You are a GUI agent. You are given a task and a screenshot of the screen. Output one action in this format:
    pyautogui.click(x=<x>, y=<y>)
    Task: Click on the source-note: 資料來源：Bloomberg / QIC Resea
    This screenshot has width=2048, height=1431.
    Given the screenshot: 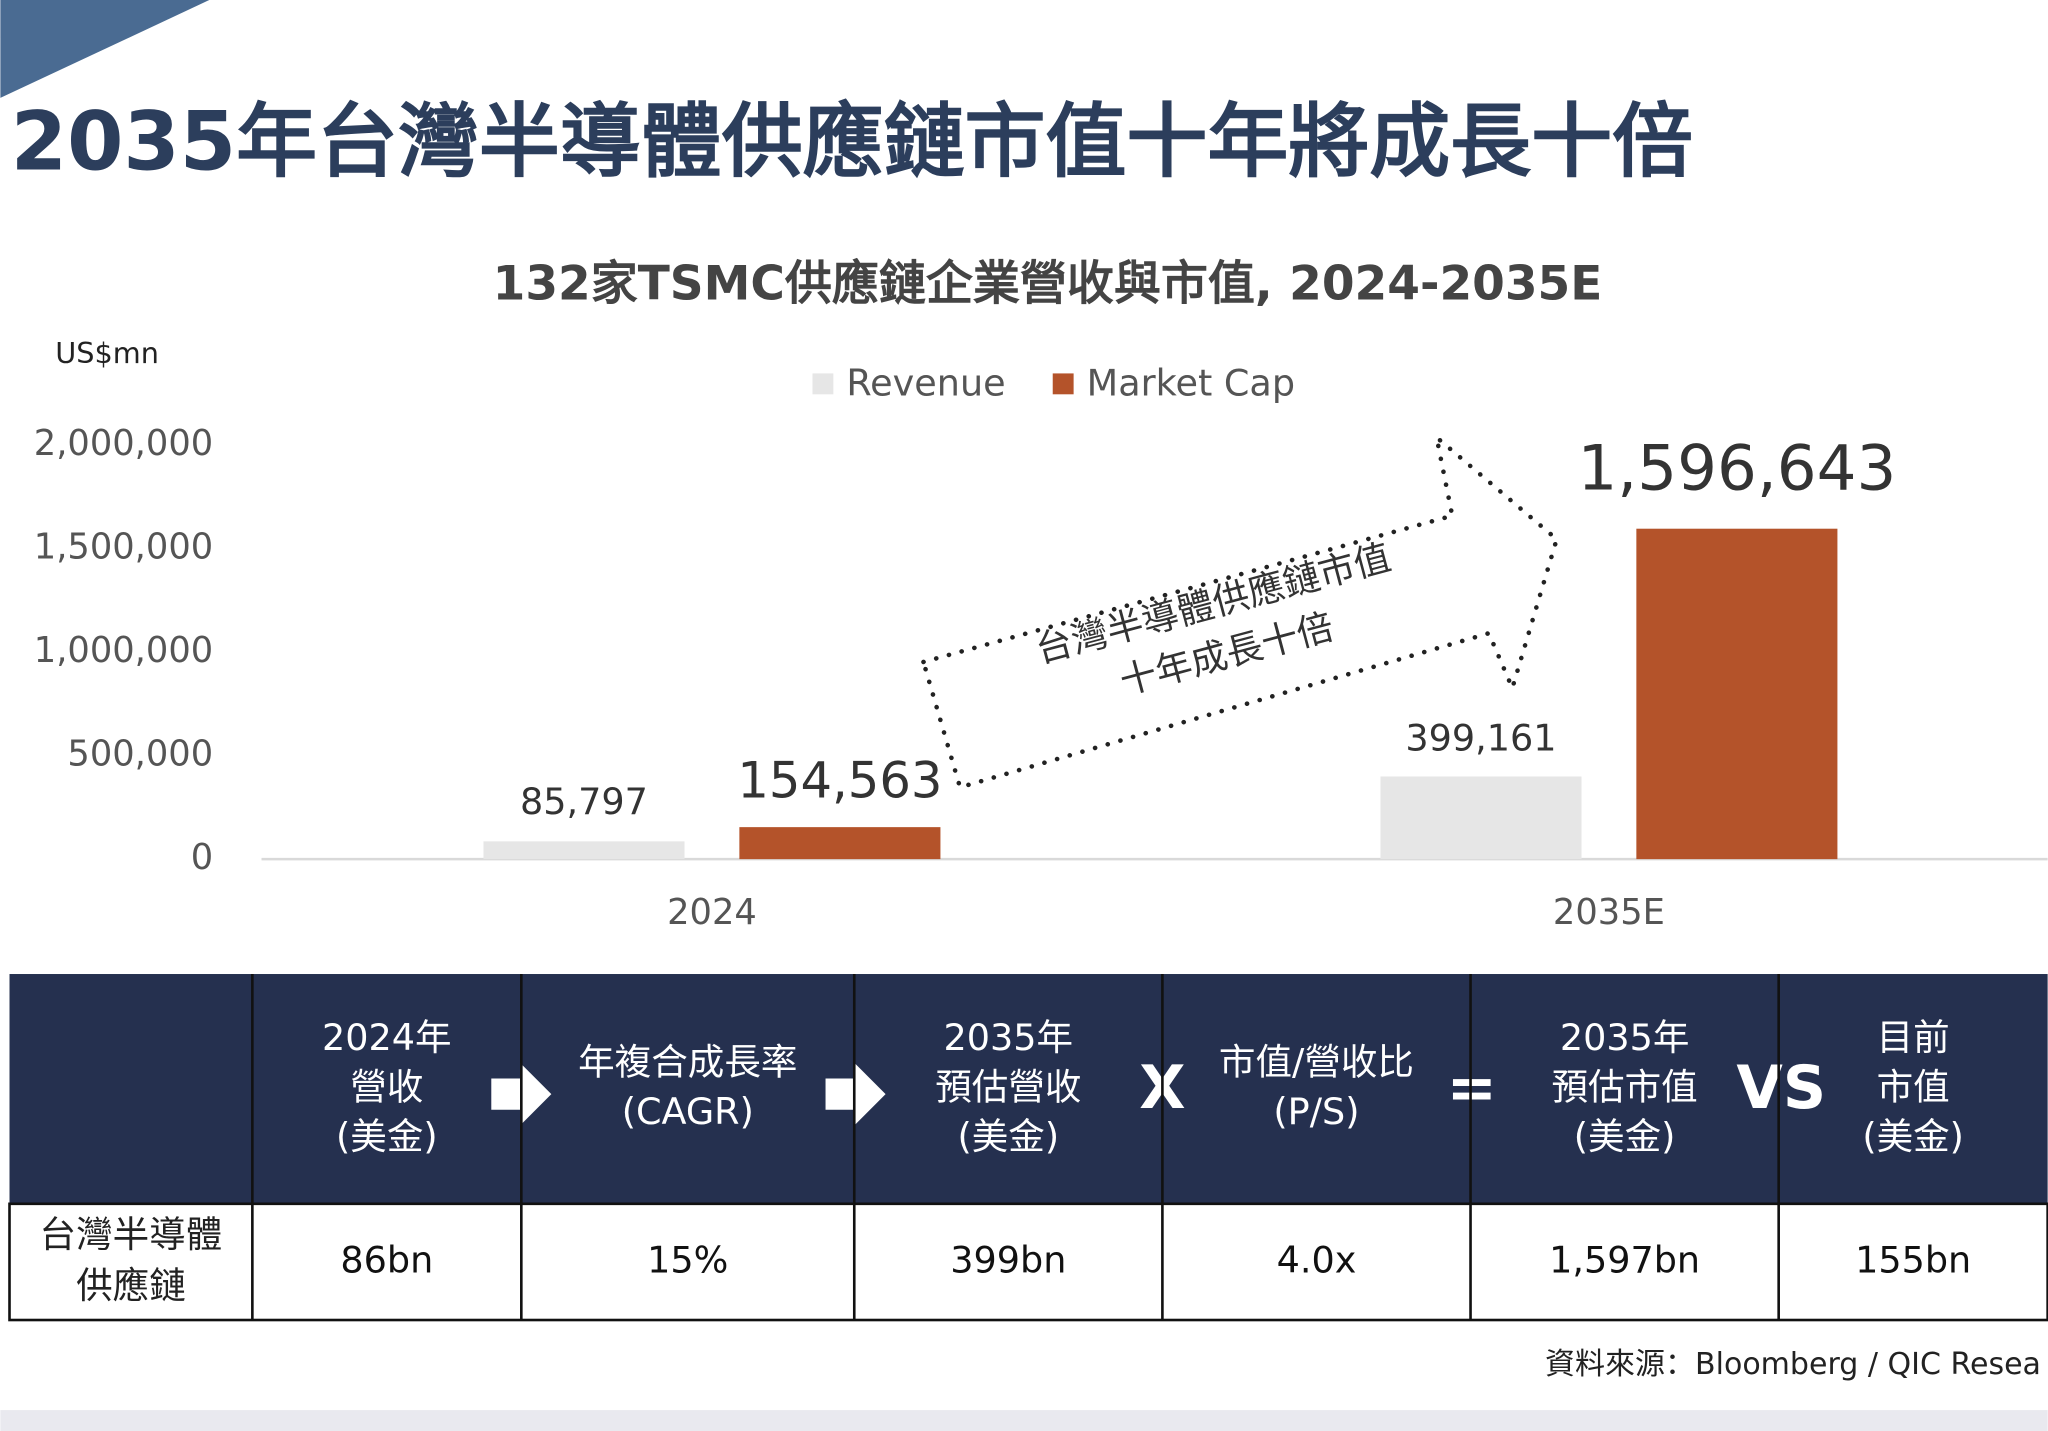 What is the action you would take?
    pyautogui.click(x=1793, y=1364)
    